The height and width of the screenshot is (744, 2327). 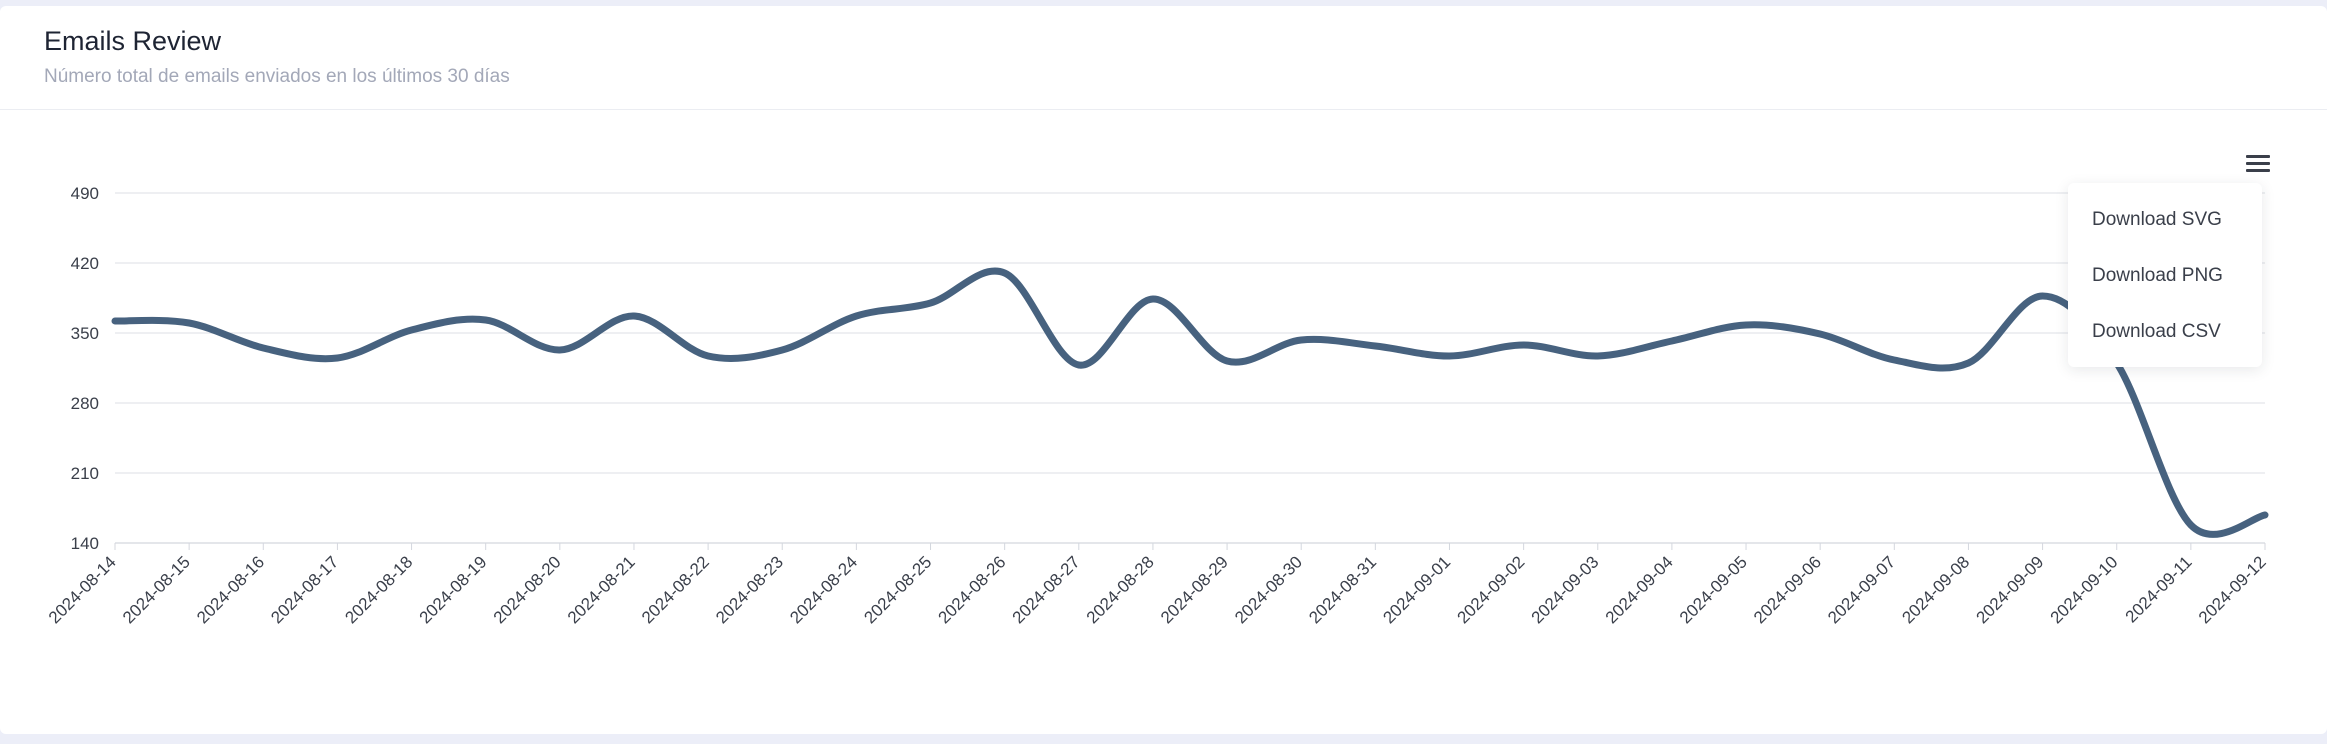 I want to click on x-tick-label: 2024-09-04, so click(x=1639, y=589).